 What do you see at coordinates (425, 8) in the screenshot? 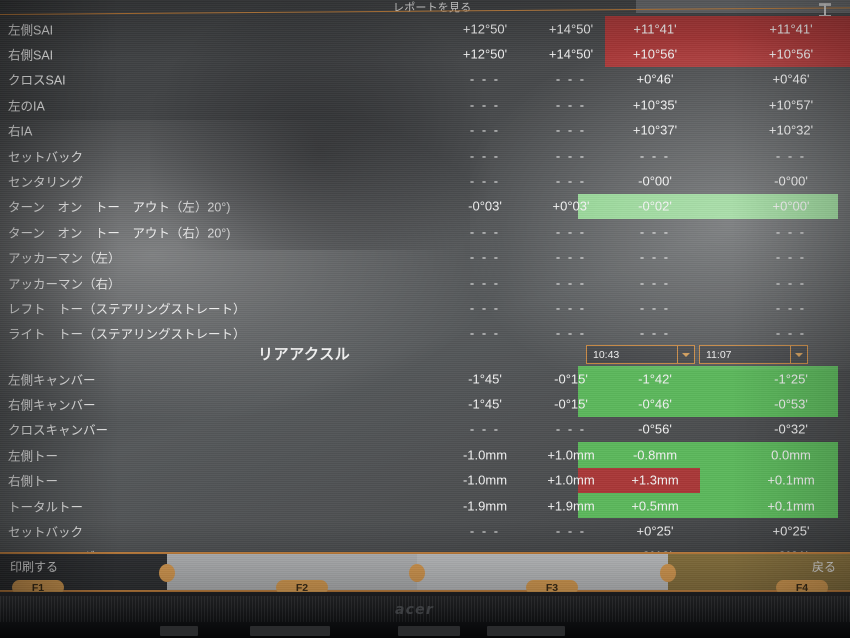
I see `header: レポートを見る` at bounding box center [425, 8].